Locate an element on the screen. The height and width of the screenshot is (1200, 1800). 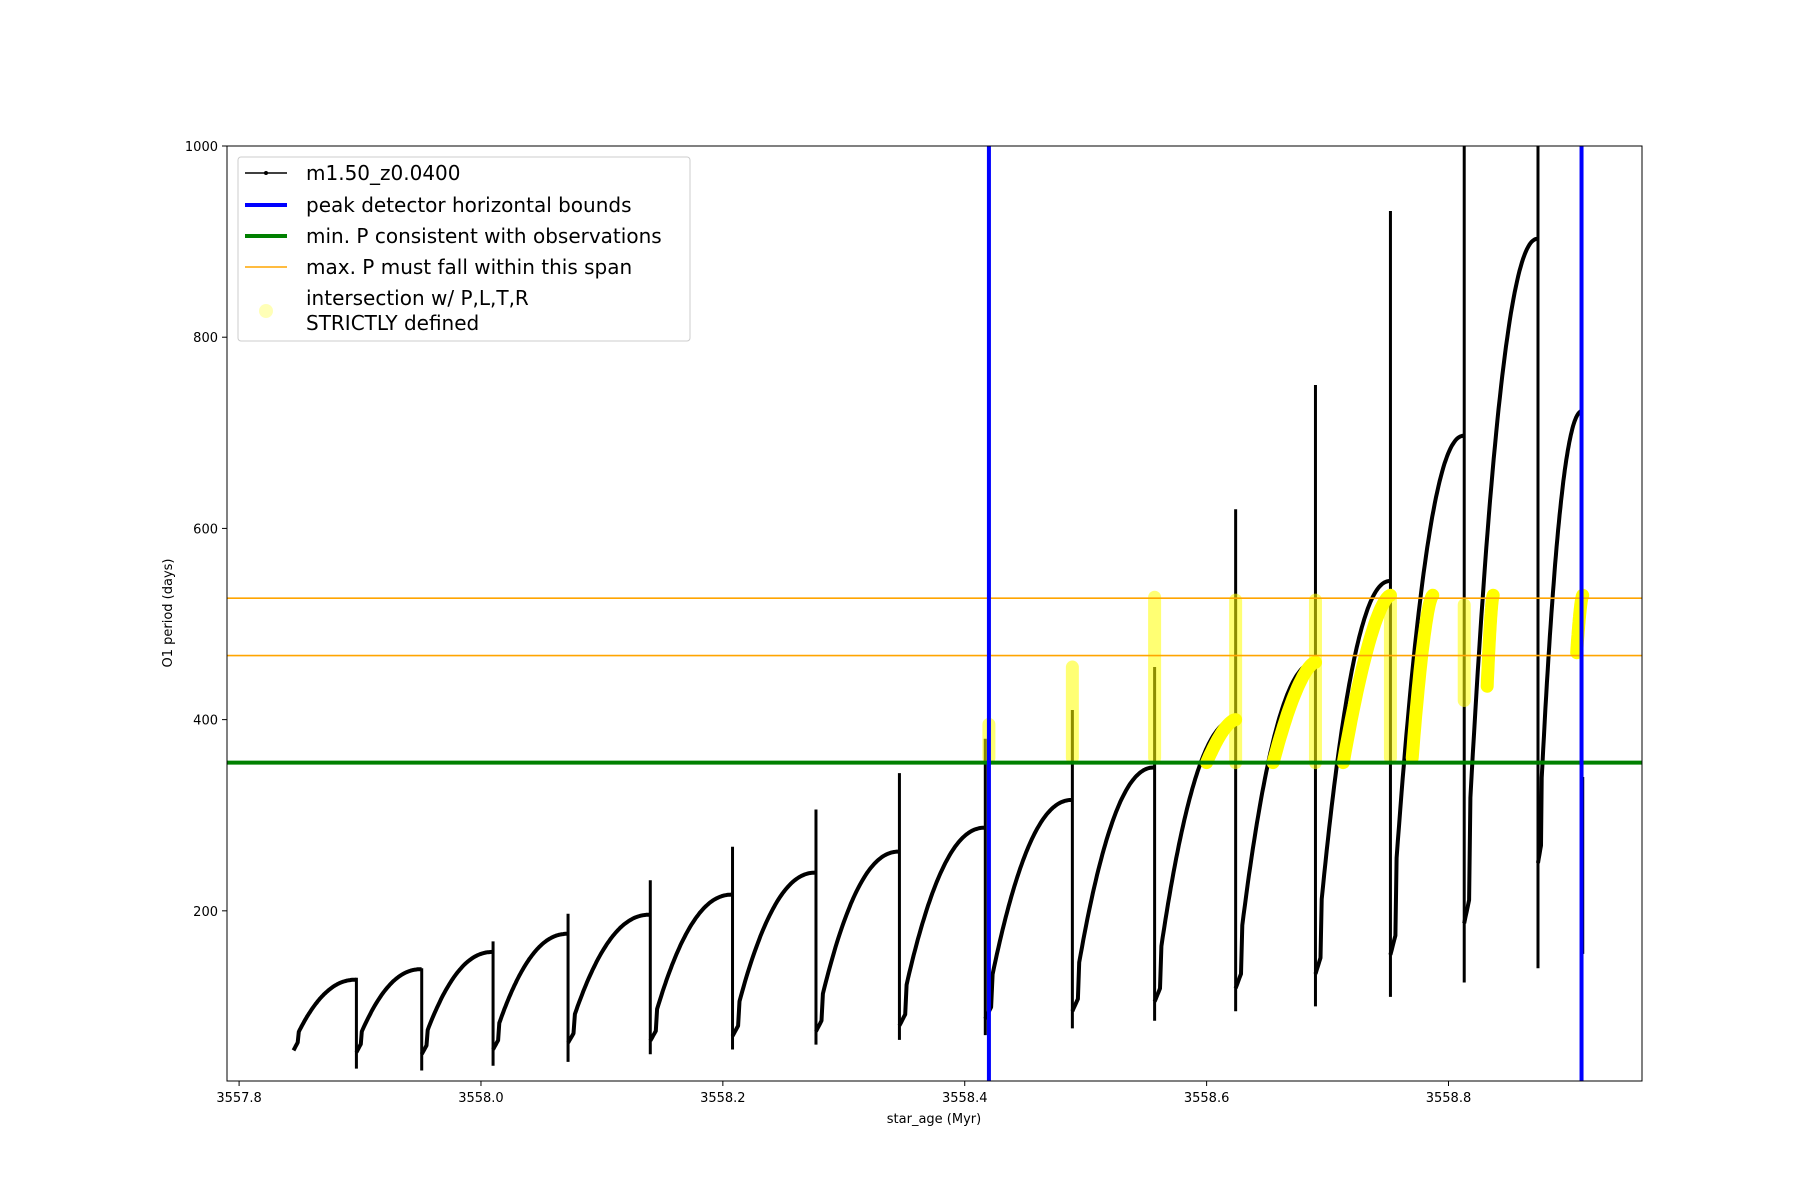
legend-label-yellow-line2: STRICTLY defined is located at coordinates (392, 323).